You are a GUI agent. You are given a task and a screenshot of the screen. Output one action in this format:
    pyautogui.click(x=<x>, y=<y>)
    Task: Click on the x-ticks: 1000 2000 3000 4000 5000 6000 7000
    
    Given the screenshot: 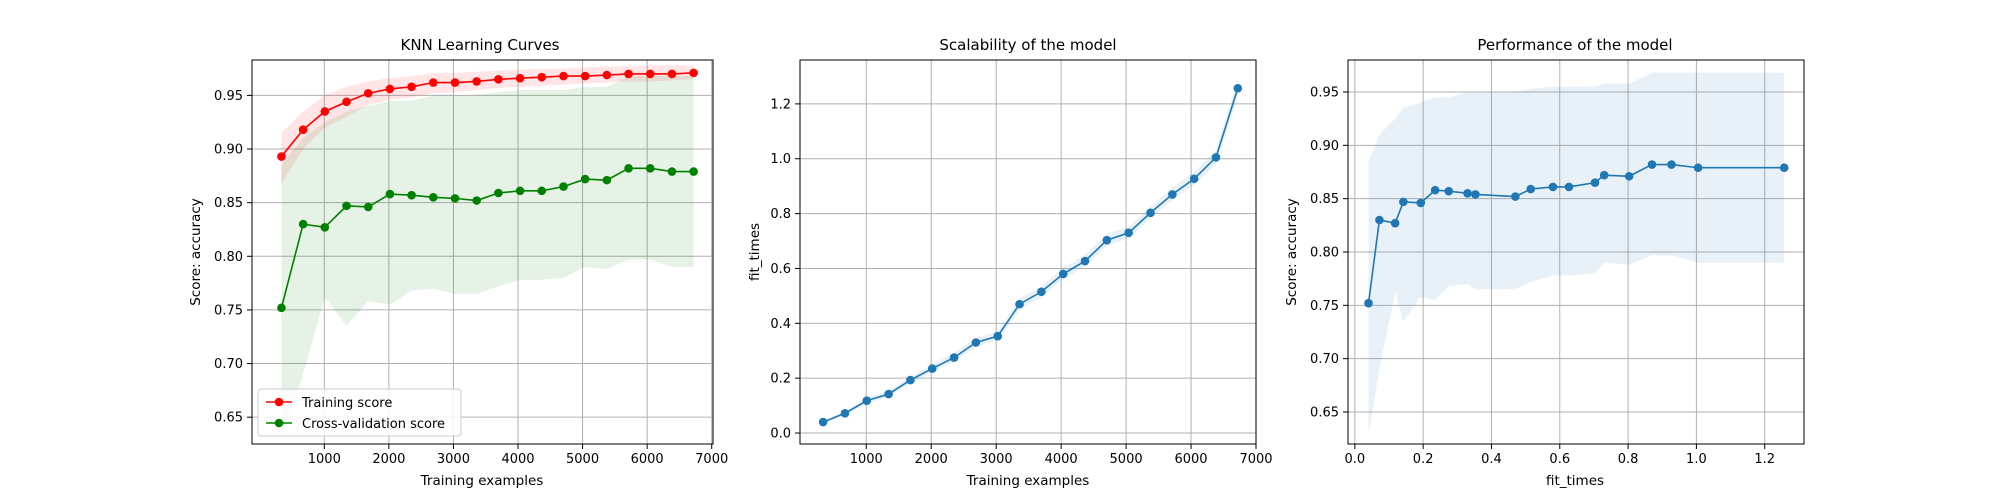 What is the action you would take?
    pyautogui.click(x=518, y=455)
    